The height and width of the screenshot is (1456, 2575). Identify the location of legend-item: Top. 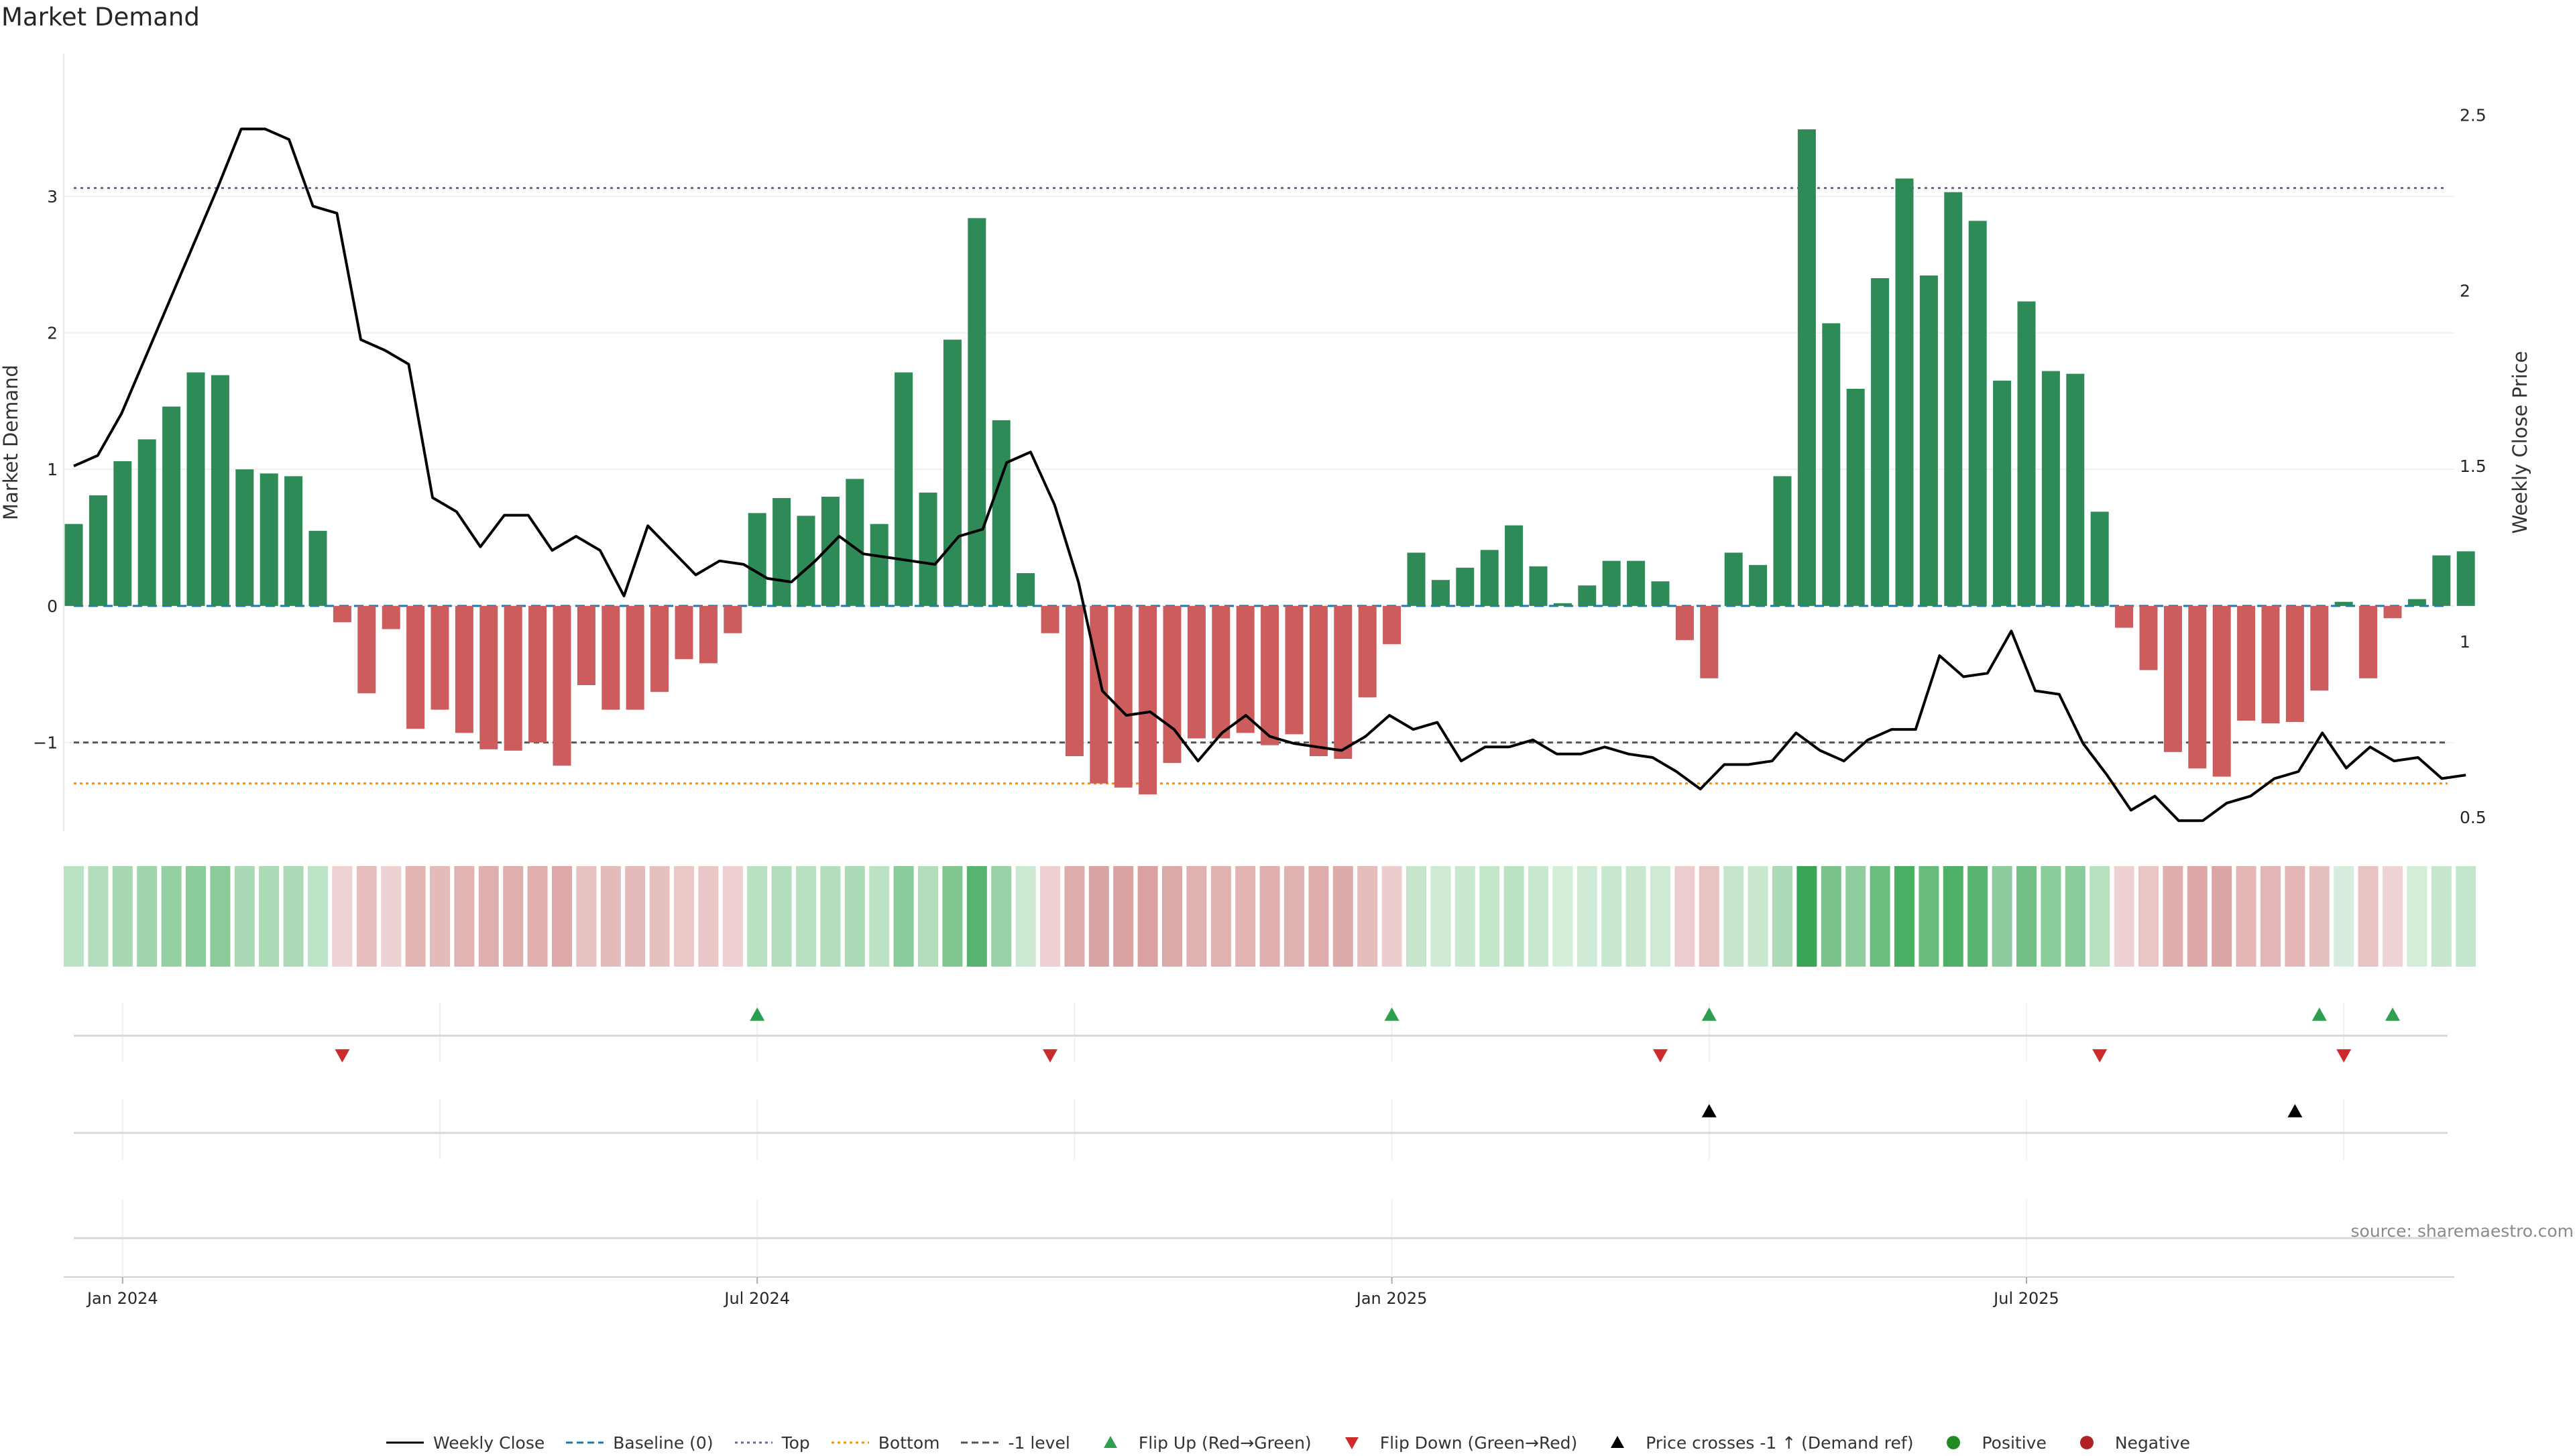
(772, 1443).